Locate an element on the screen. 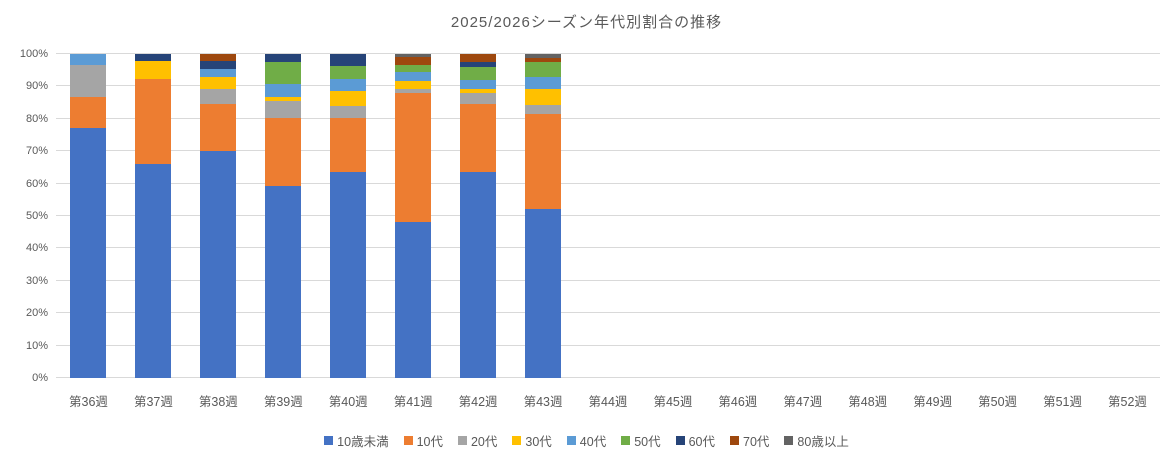 This screenshot has width=1173, height=459. y-axis-tick-label: 20% is located at coordinates (36, 313).